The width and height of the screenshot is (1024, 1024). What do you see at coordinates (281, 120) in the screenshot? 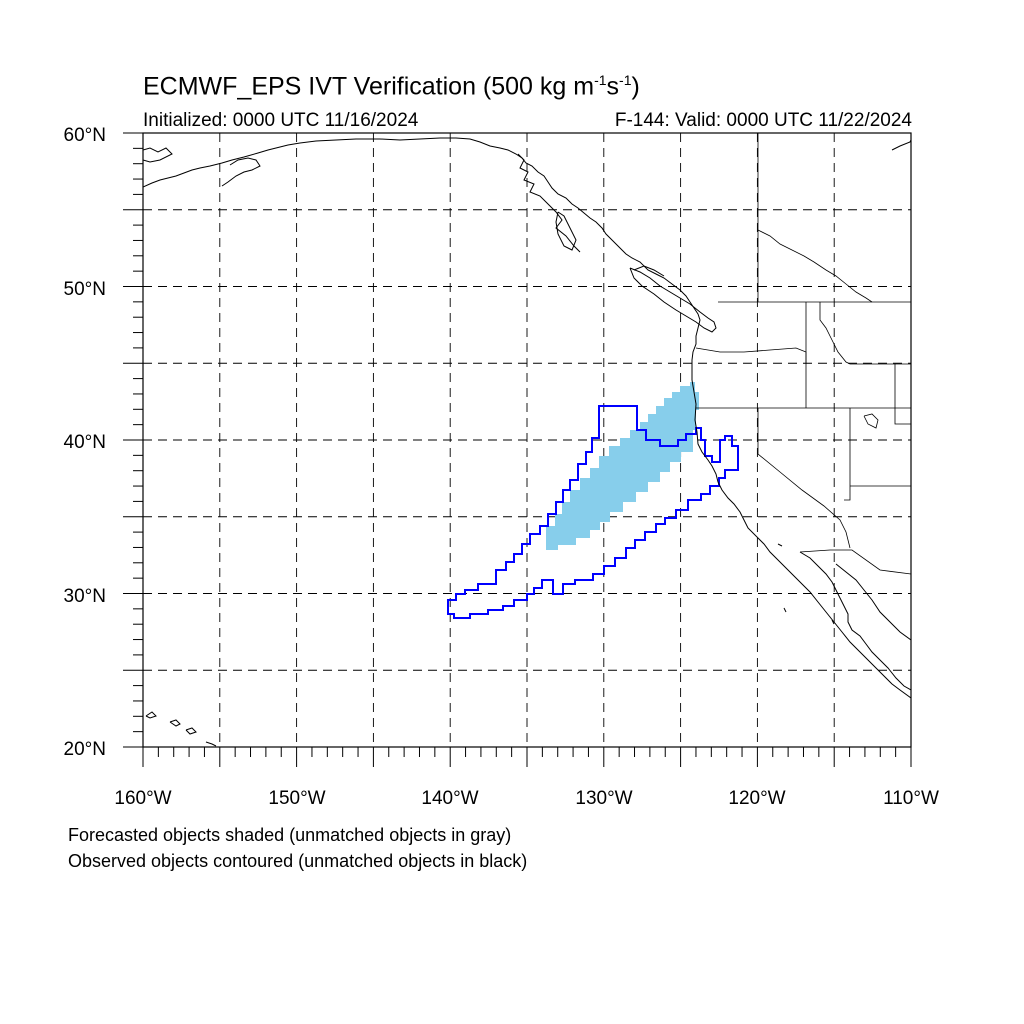
I see `initialized-label: Initialized: 0000 UTC 11/16/2024` at bounding box center [281, 120].